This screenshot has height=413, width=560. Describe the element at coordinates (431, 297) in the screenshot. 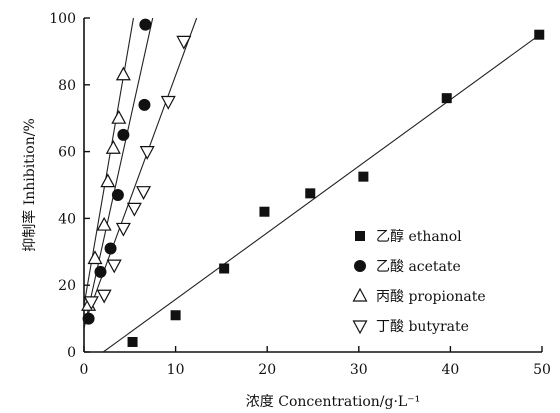

I see `legend-label: 丙酸 propionate` at that location.